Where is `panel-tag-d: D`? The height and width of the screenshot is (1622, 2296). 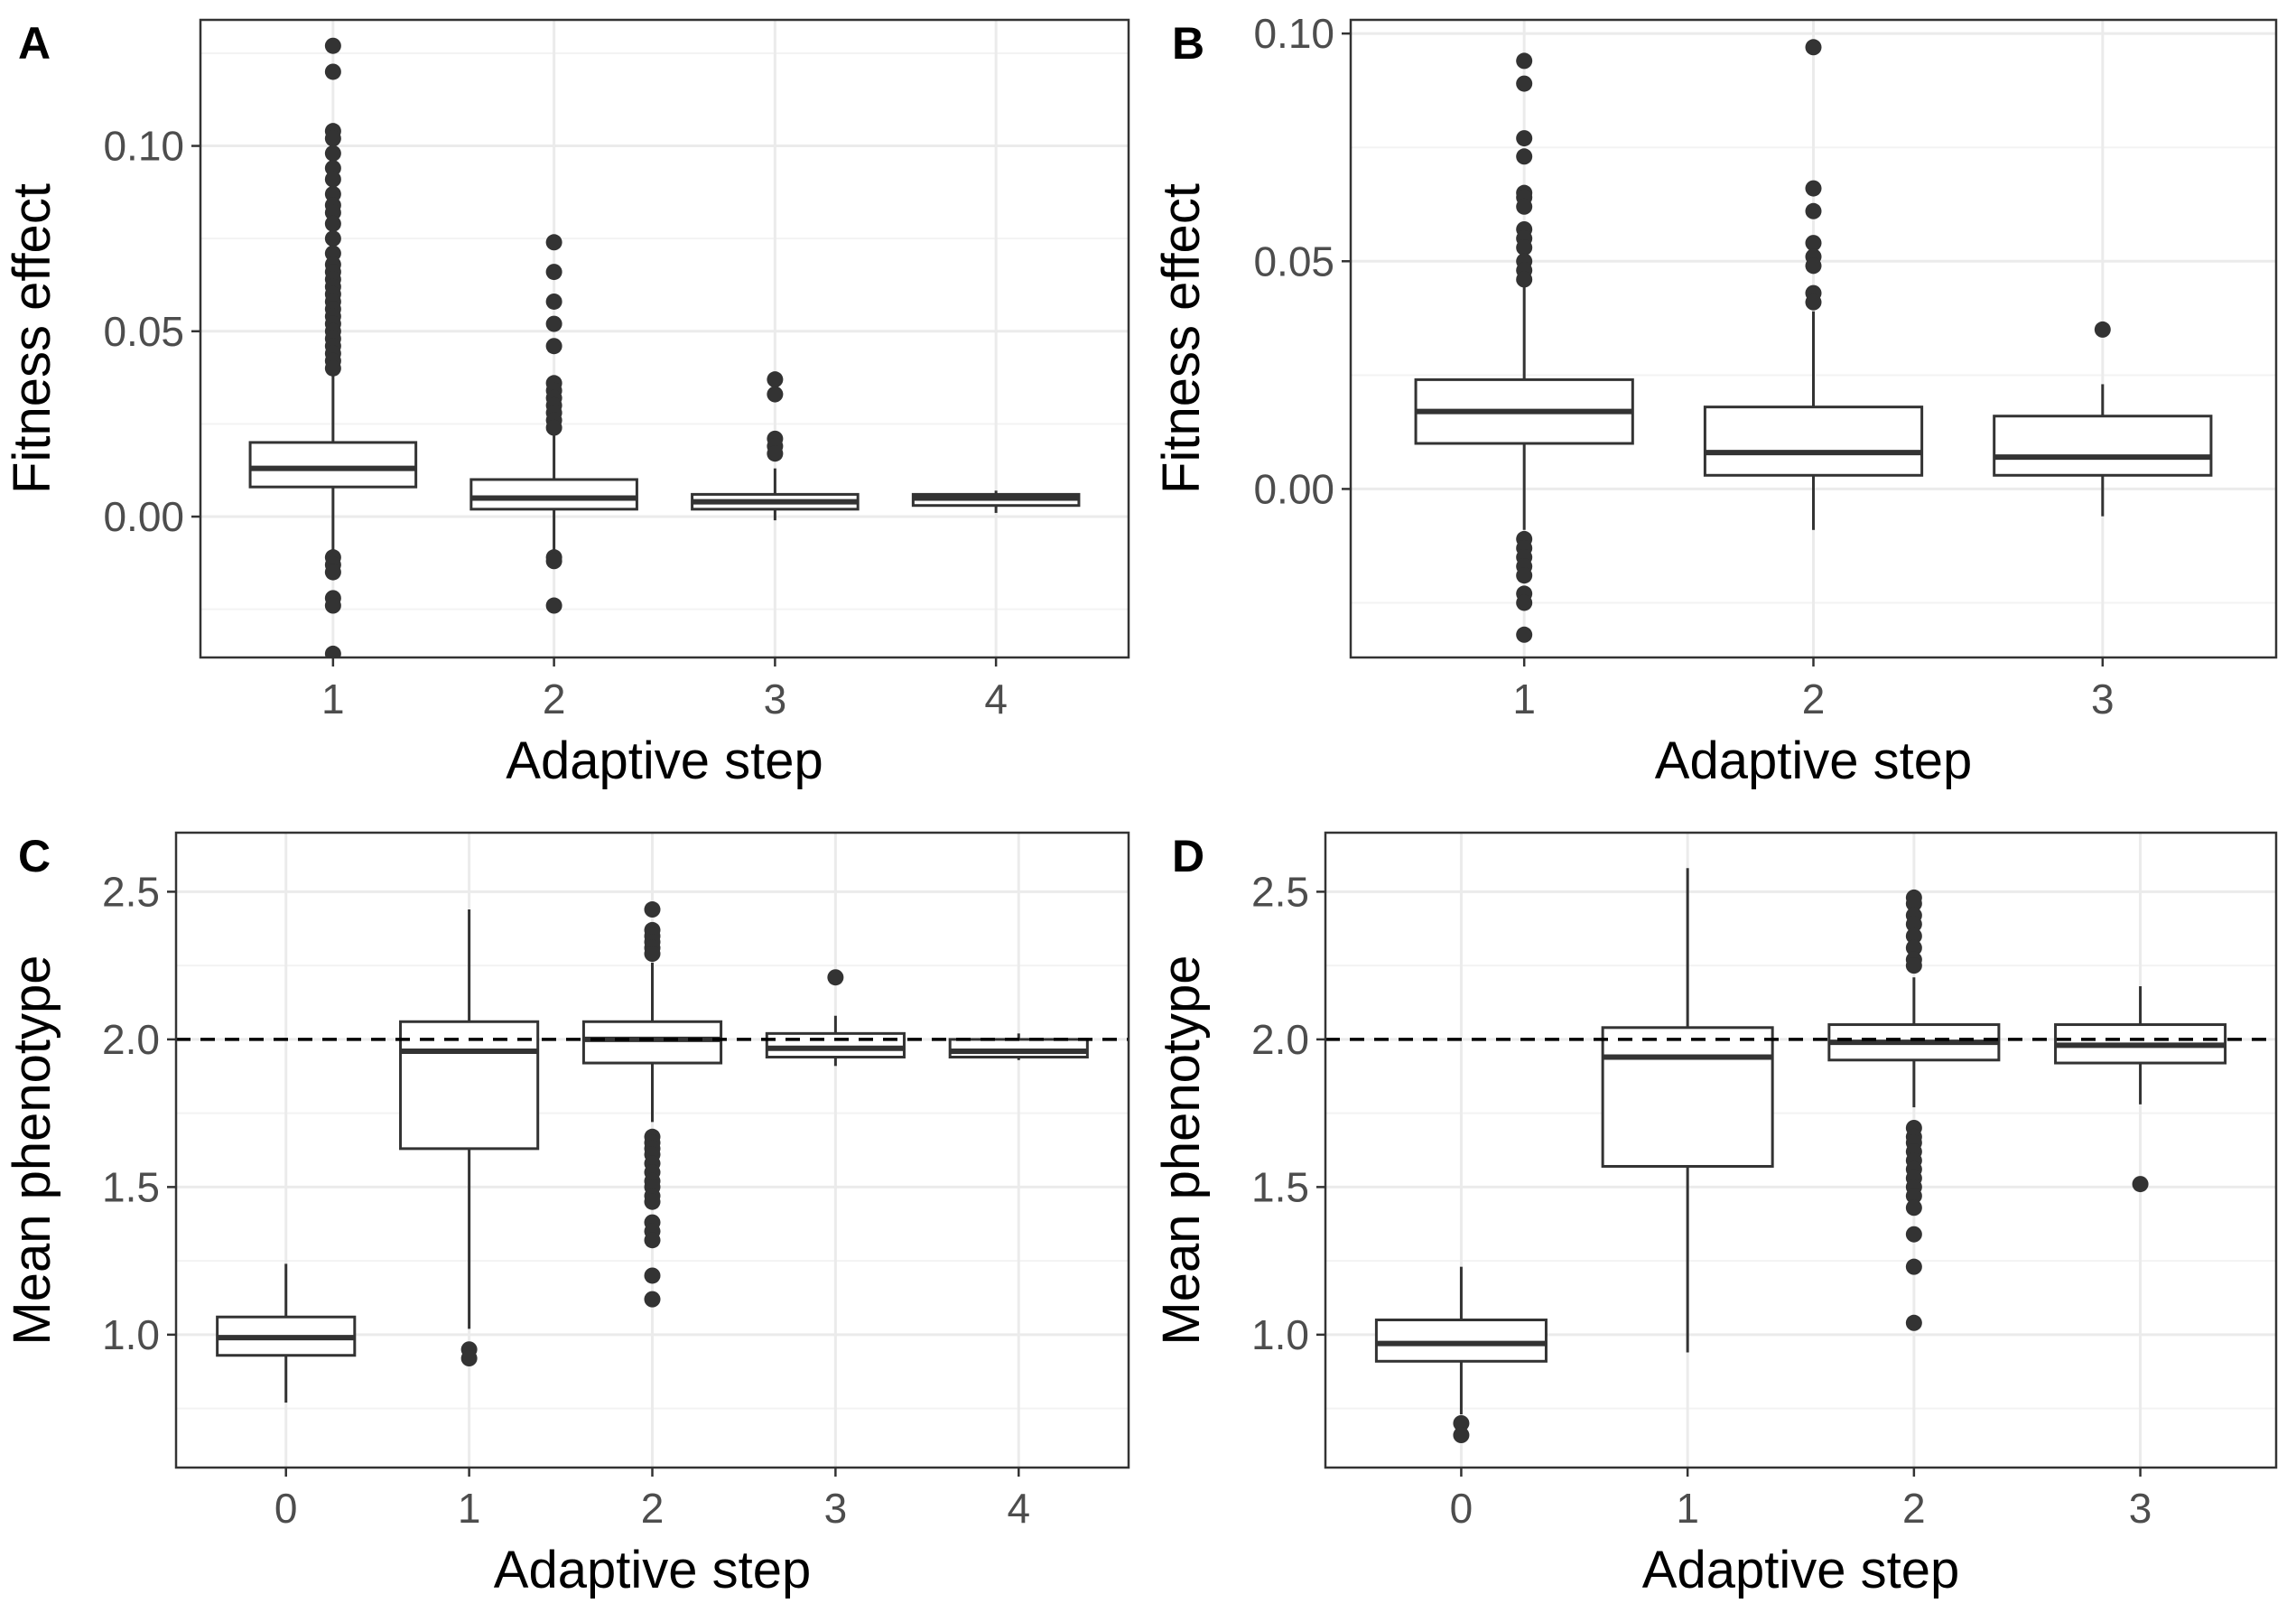 panel-tag-d: D is located at coordinates (1188, 856).